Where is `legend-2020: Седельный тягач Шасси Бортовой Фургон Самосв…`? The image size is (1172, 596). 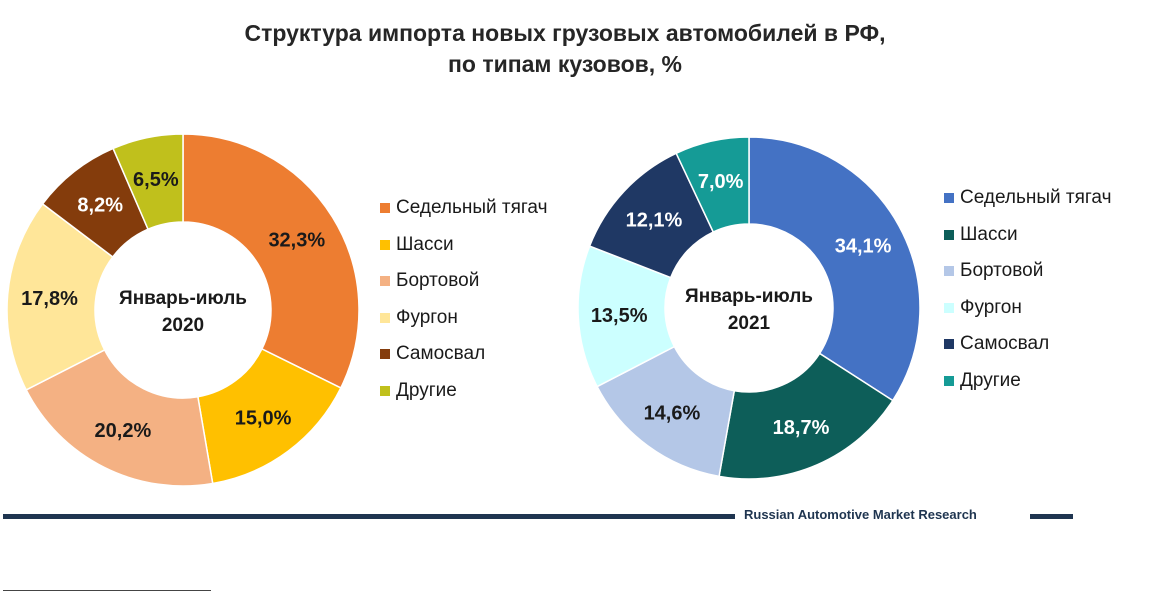 legend-2020: Седельный тягач Шасси Бортовой Фургон Самосв… is located at coordinates (463, 299).